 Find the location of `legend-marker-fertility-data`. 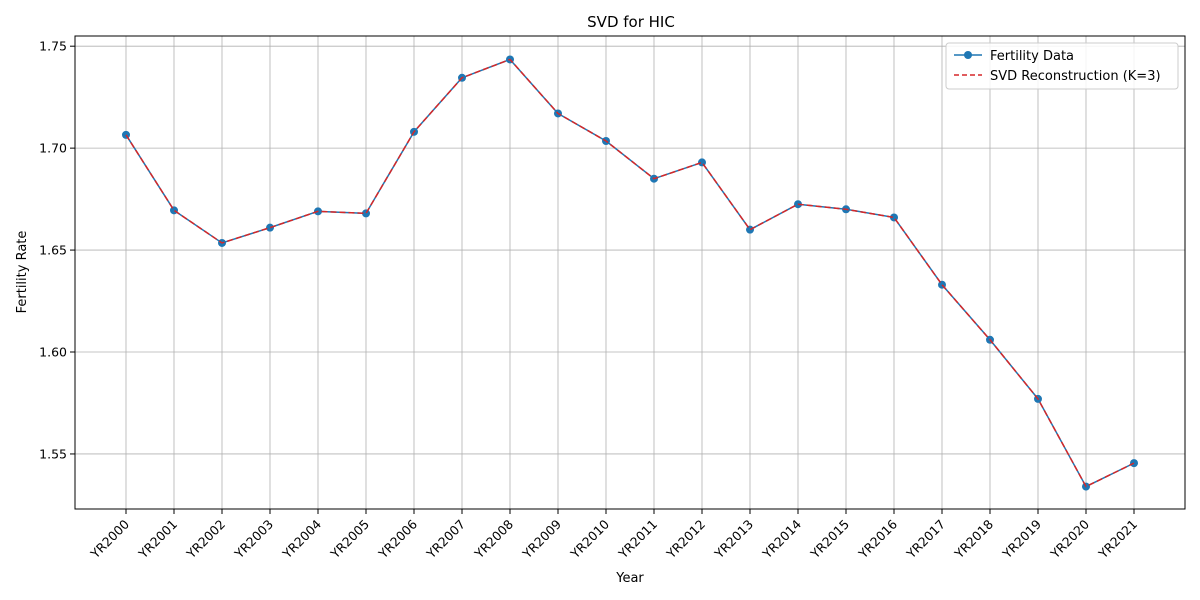

legend-marker-fertility-data is located at coordinates (968, 55).